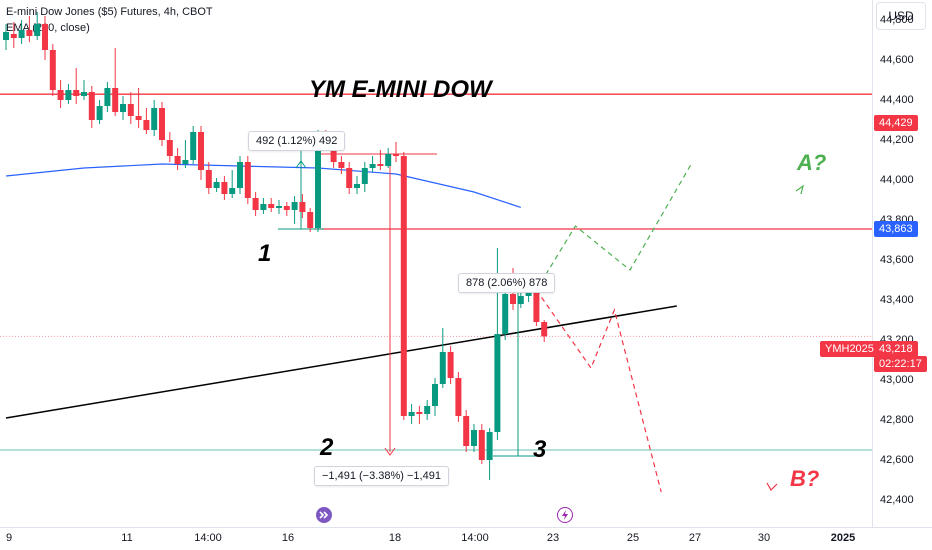 Image resolution: width=932 pixels, height=550 pixels. What do you see at coordinates (327, 447) in the screenshot?
I see `wave-label-2: 2` at bounding box center [327, 447].